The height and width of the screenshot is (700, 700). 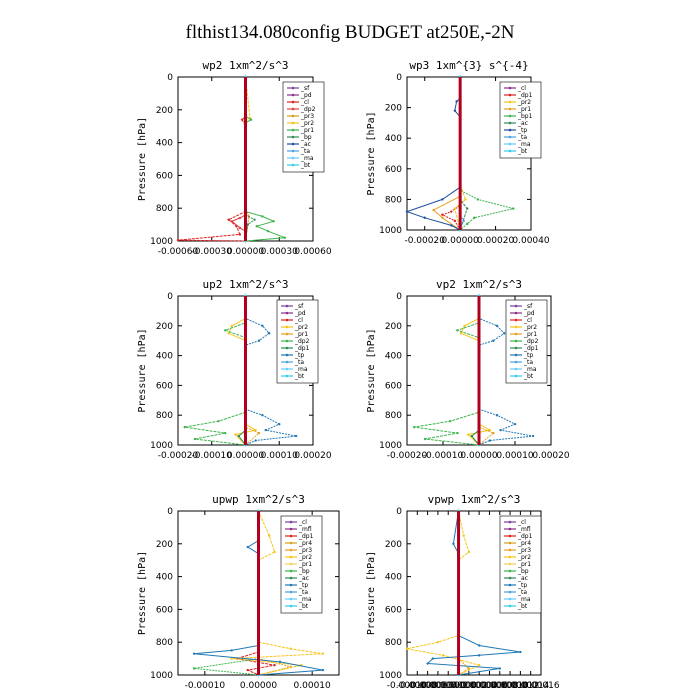 What do you see at coordinates (529, 313) in the screenshot?
I see `legend-entry: _pd` at bounding box center [529, 313].